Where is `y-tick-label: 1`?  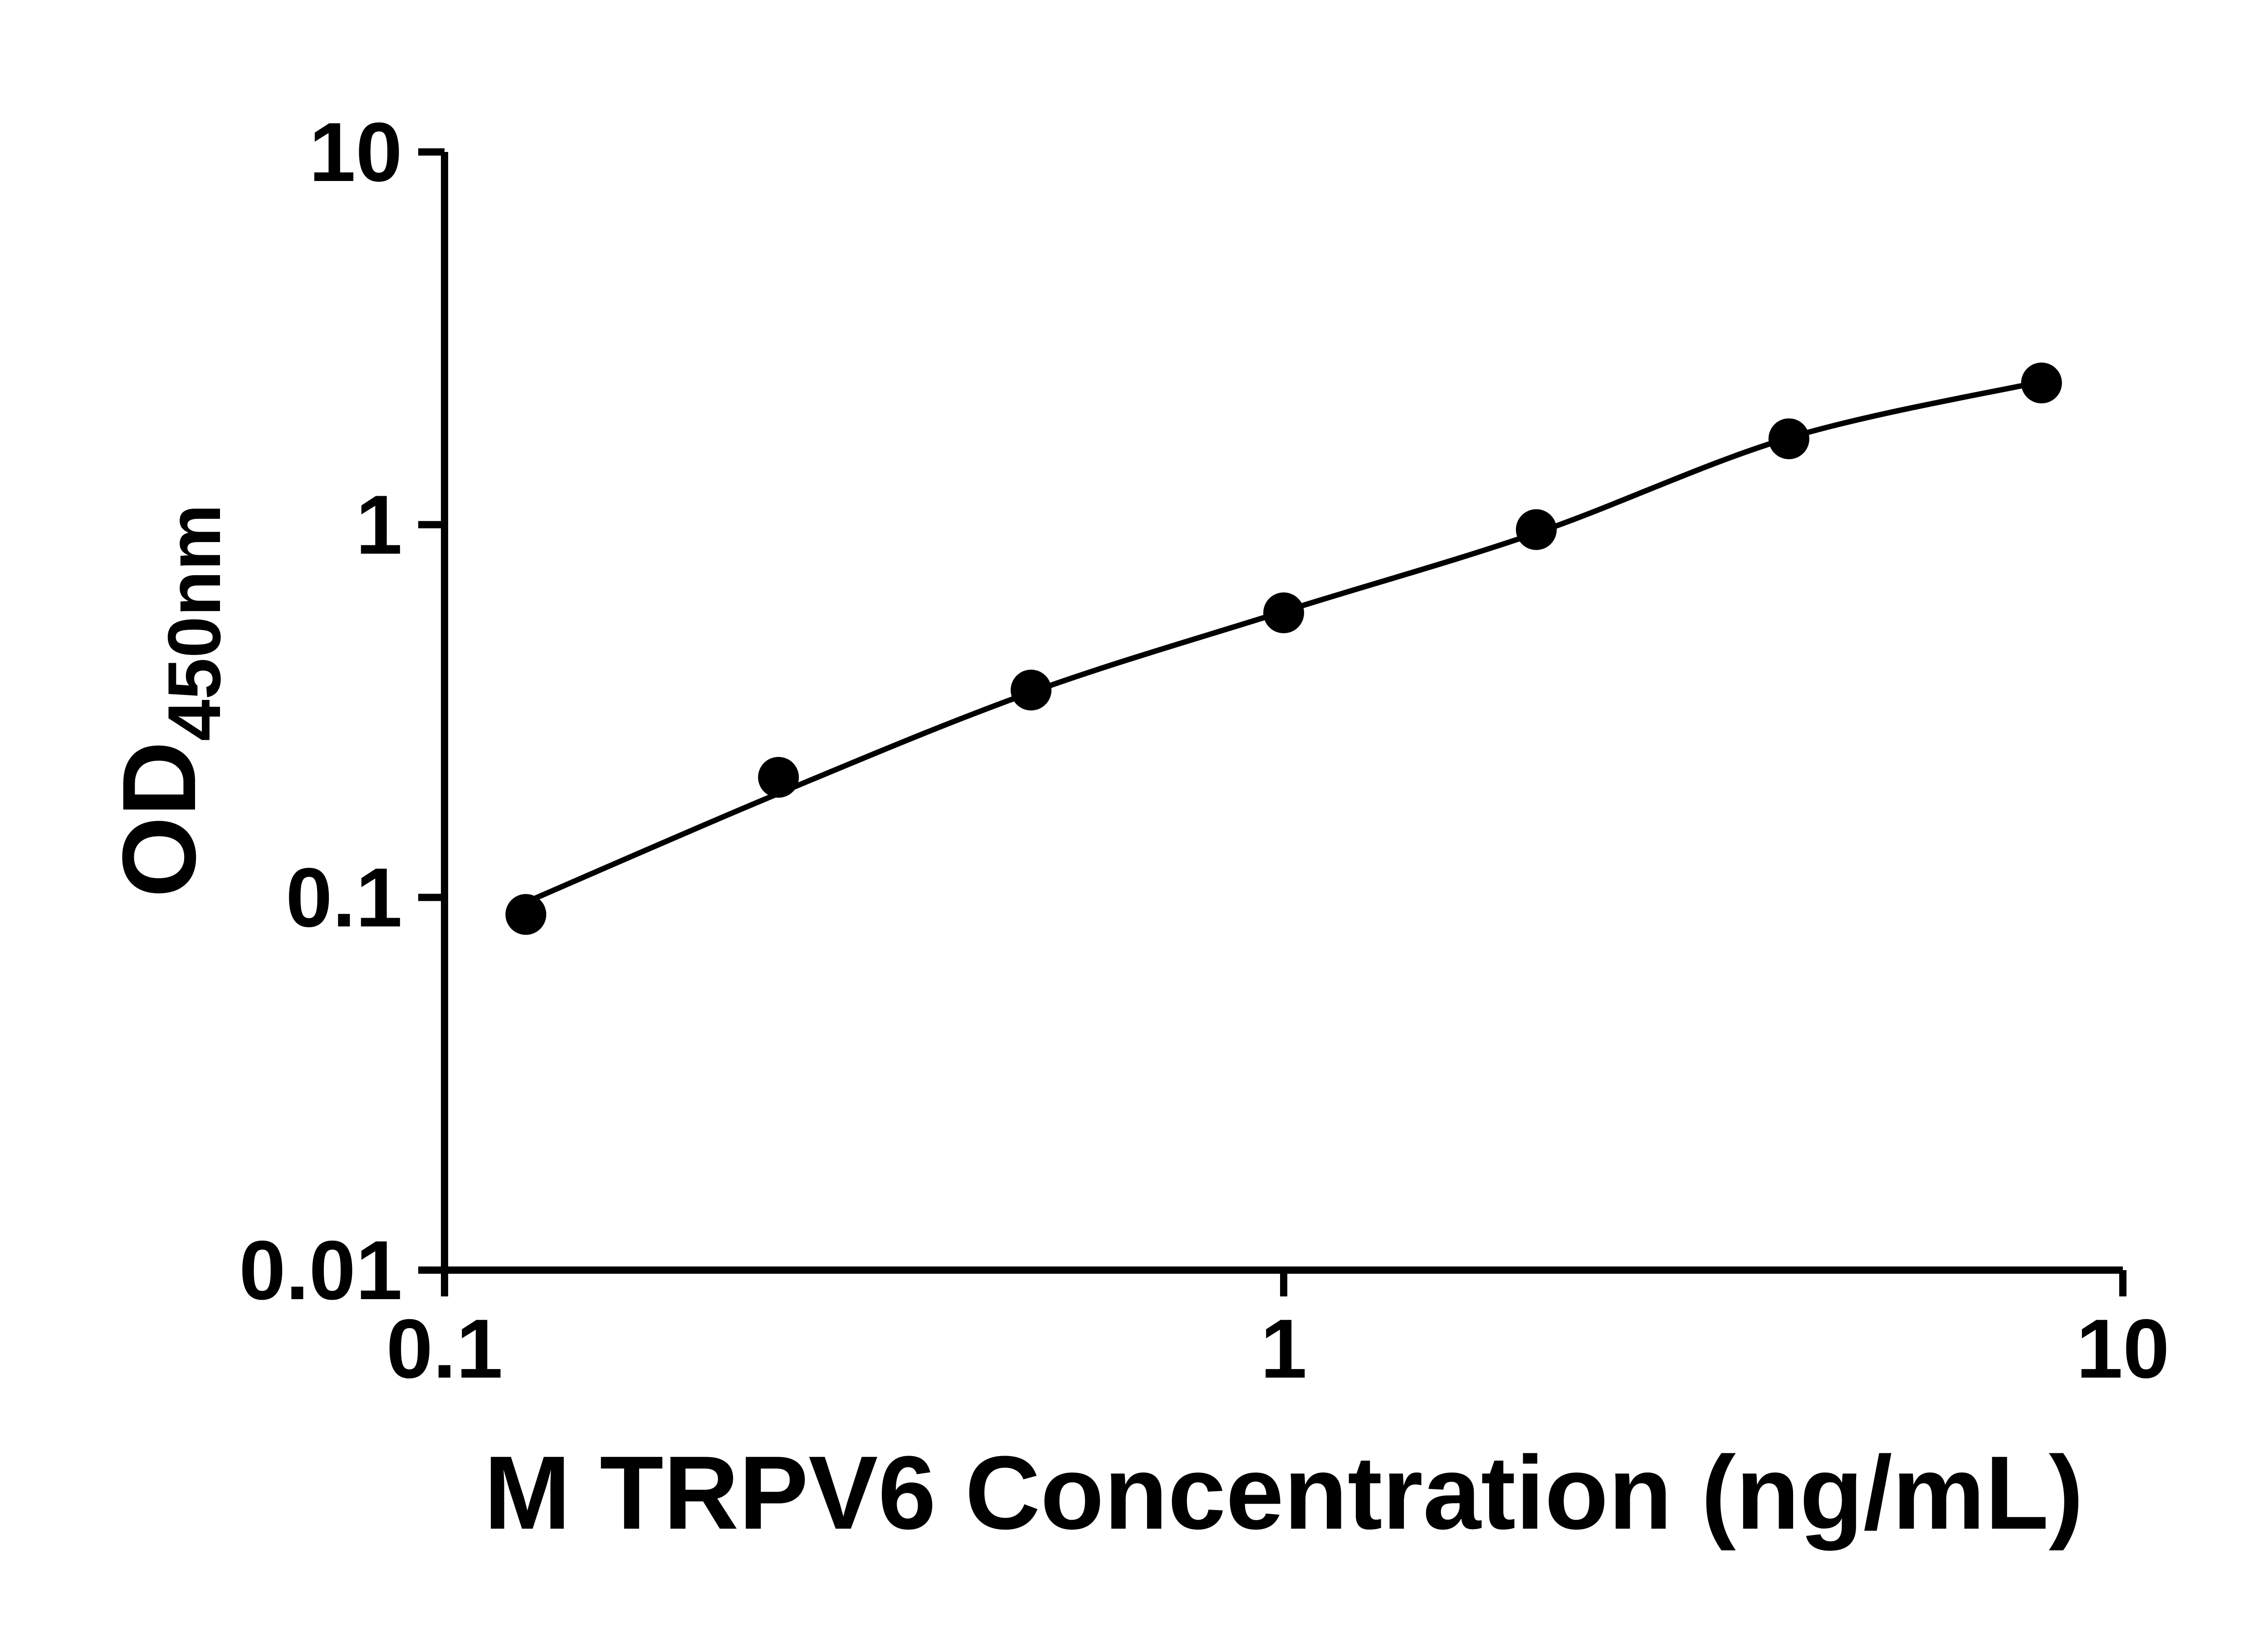
y-tick-label: 1 is located at coordinates (379, 525).